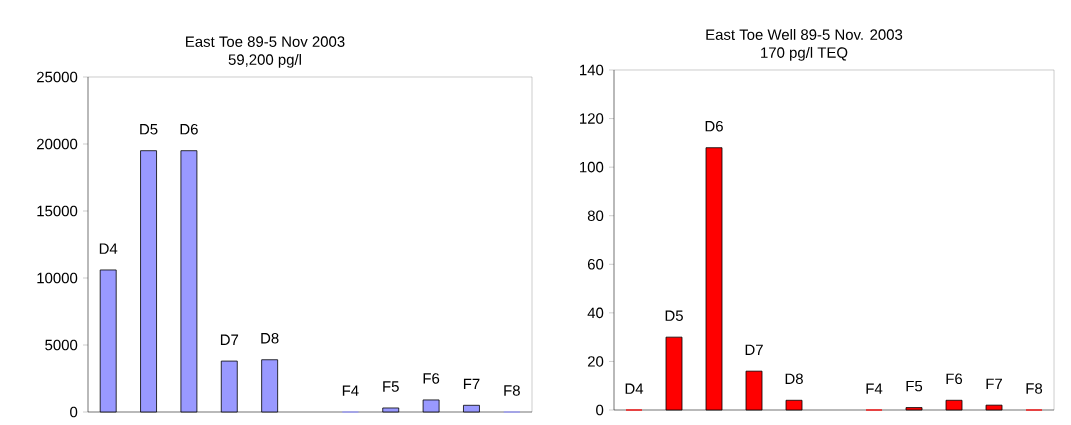 The width and height of the screenshot is (1071, 425). I want to click on y-tick-label: 120, so click(592, 118).